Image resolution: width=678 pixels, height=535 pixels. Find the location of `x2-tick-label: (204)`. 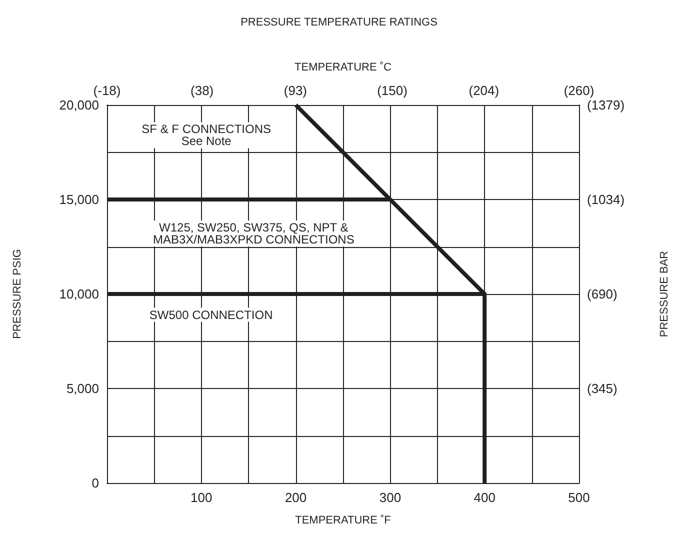

x2-tick-label: (204) is located at coordinates (484, 90).